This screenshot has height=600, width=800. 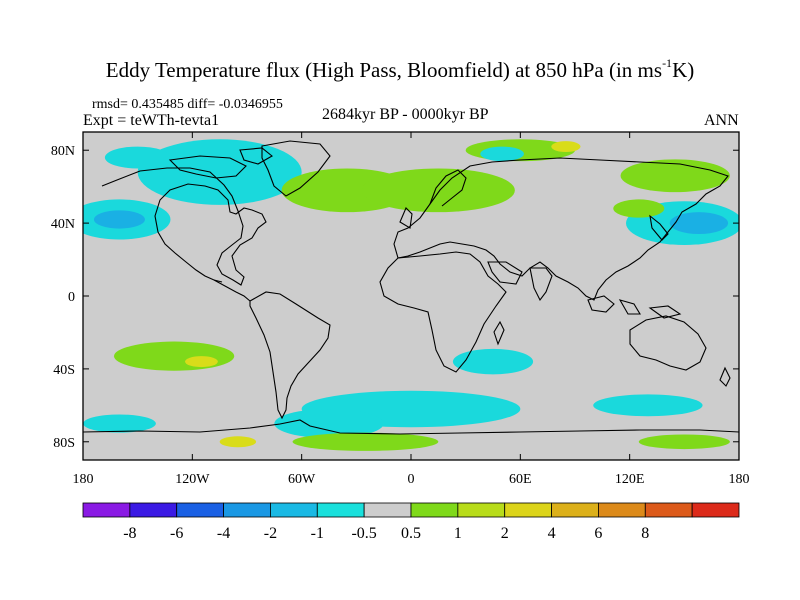 What do you see at coordinates (411, 522) in the screenshot?
I see `colorbar: -8 -6 -4 -2 -1 -0.5 0.5 1 2 4 6 8` at bounding box center [411, 522].